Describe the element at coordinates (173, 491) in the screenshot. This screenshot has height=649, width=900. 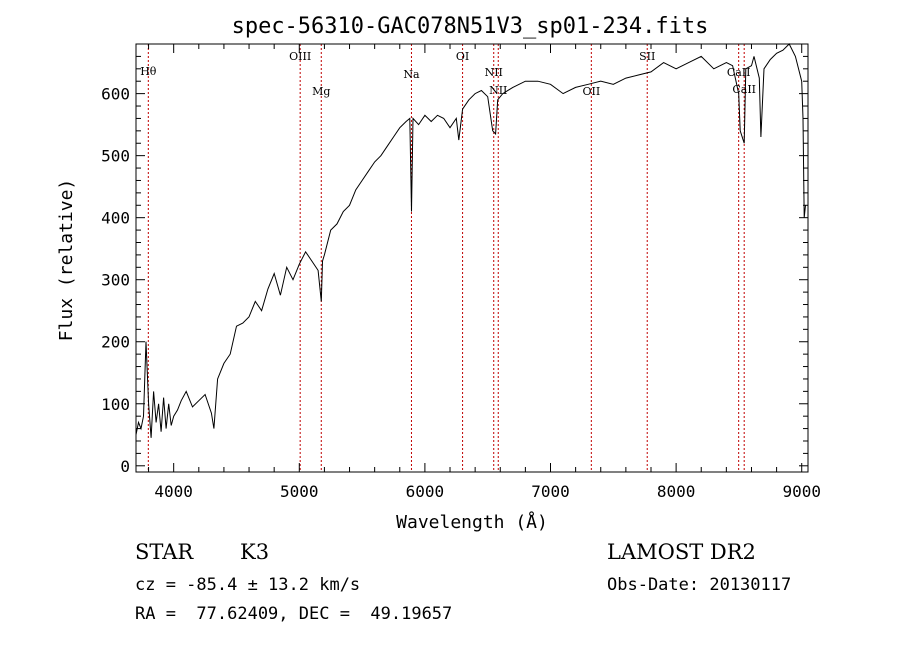
I see `x-tick-label: 4000` at that location.